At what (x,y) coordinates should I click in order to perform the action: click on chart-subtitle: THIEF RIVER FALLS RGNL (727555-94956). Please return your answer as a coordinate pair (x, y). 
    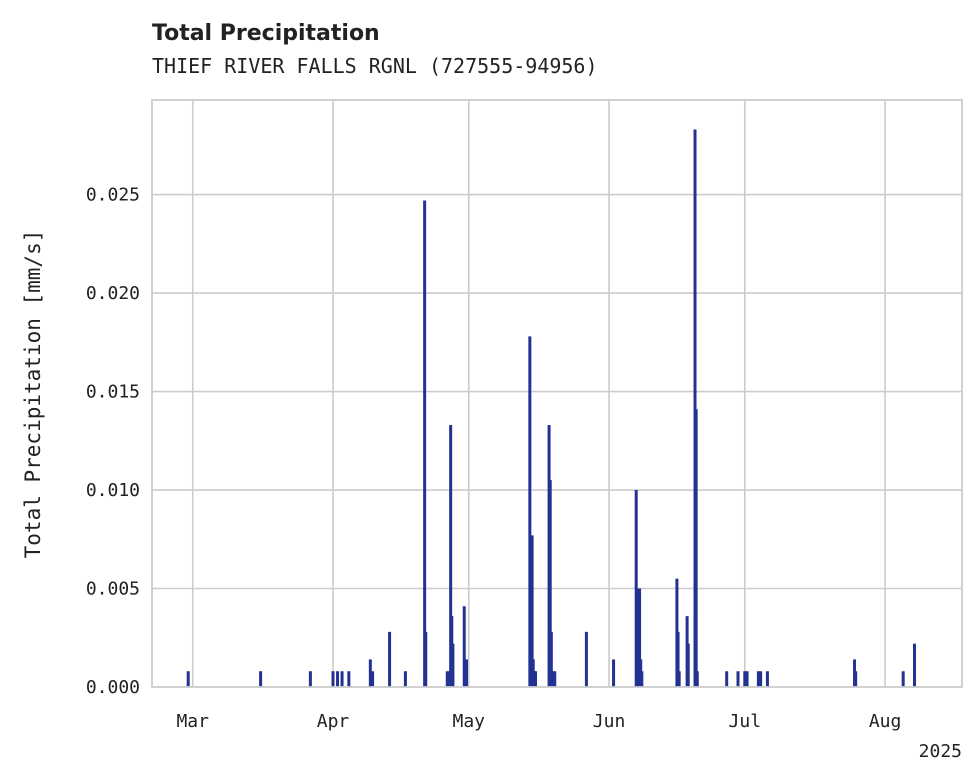
    Looking at the image, I should click on (375, 66).